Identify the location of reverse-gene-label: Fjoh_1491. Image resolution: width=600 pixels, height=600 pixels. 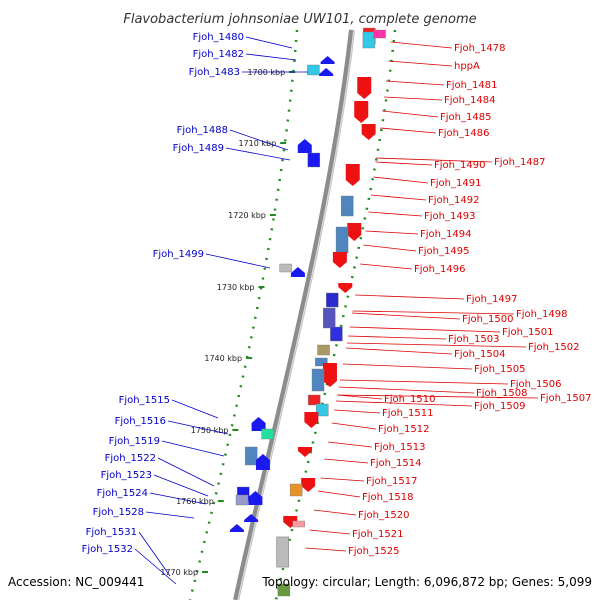
(455, 183).